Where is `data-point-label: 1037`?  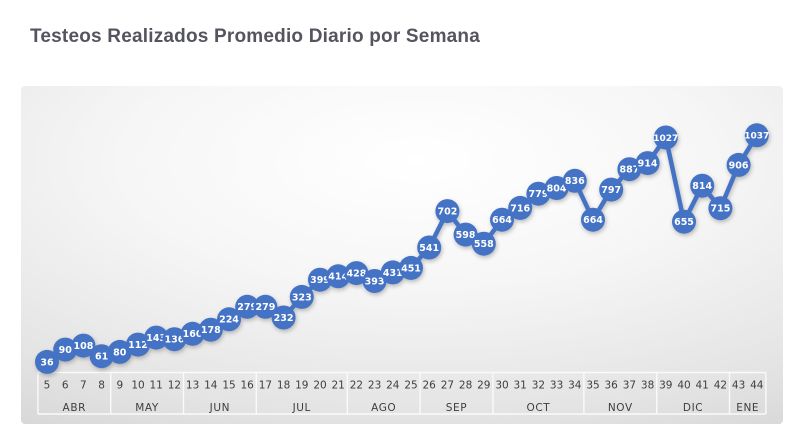 data-point-label: 1037 is located at coordinates (756, 137).